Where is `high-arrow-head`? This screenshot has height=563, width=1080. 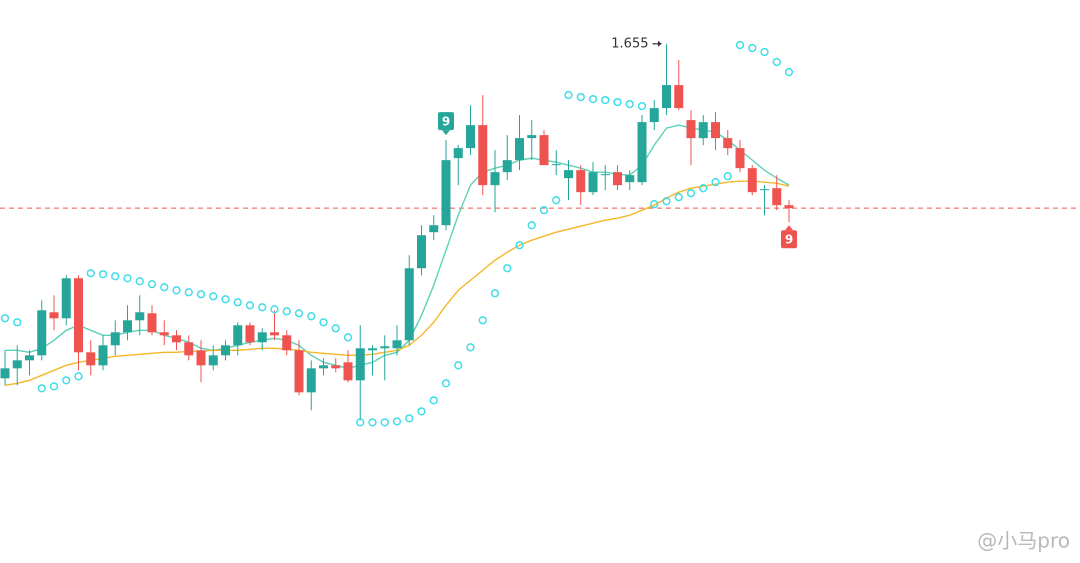
high-arrow-head is located at coordinates (660, 43).